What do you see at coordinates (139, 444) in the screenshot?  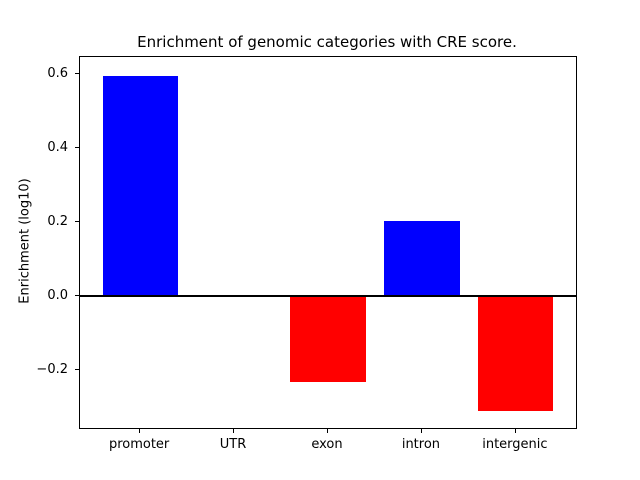 I see `x-tick-label-promoter: promoter` at bounding box center [139, 444].